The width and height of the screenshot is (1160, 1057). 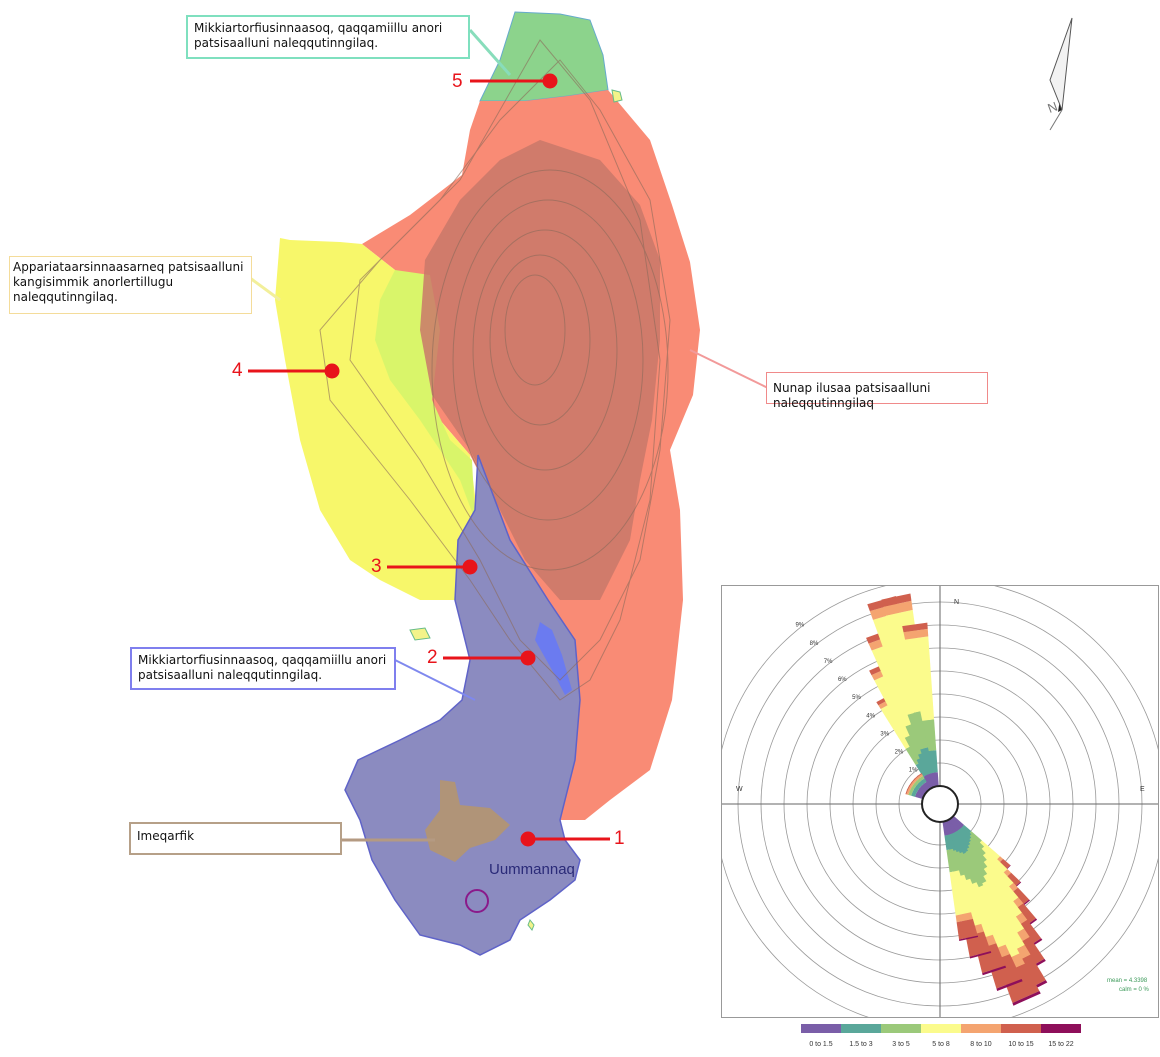 I want to click on ring-label: 7%, so click(x=828, y=662).